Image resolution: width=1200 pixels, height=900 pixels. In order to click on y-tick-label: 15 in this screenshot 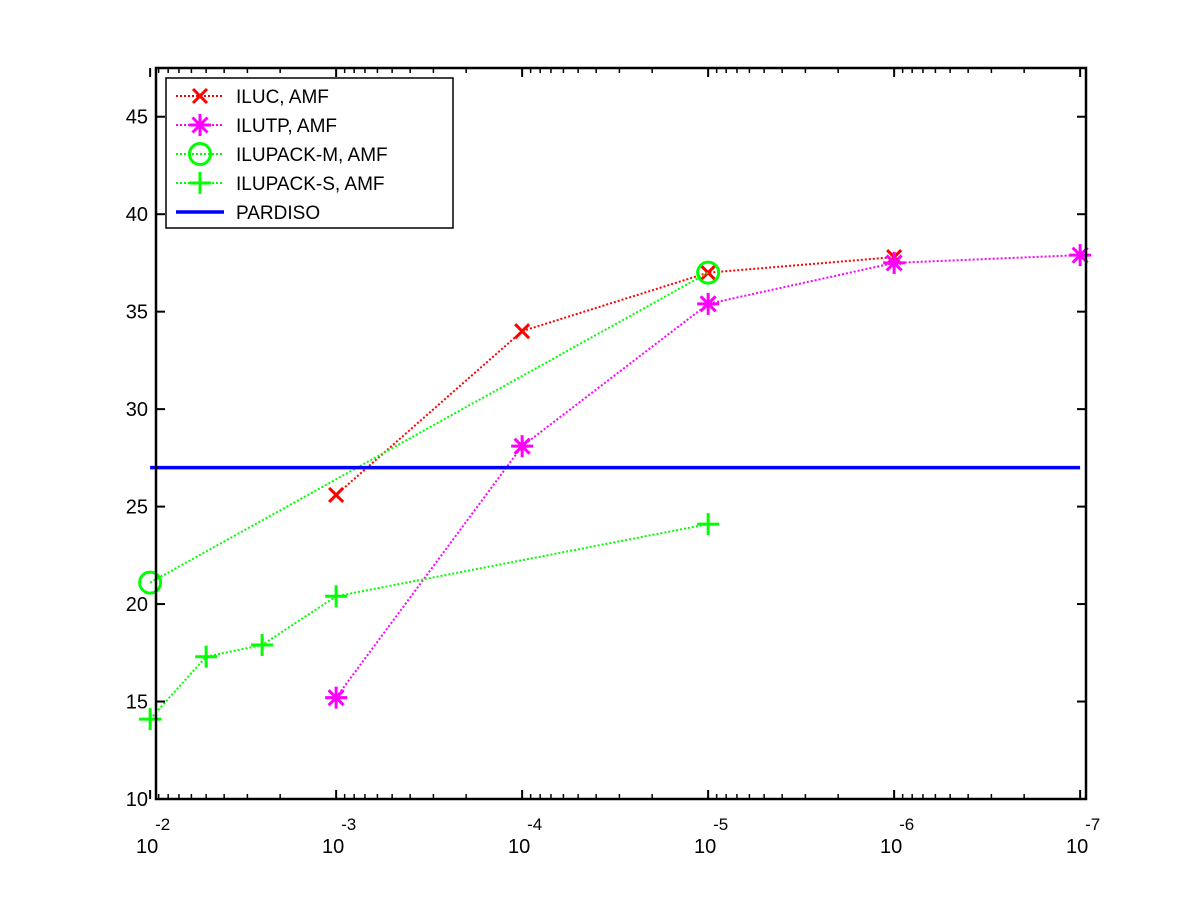, I will do `click(137, 703)`.